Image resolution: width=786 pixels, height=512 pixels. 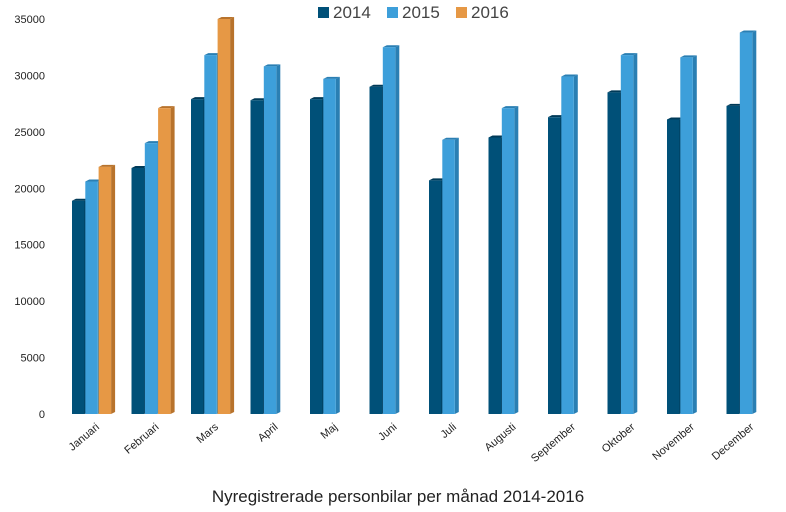 What do you see at coordinates (84, 437) in the screenshot?
I see `x-tick-label: Januari` at bounding box center [84, 437].